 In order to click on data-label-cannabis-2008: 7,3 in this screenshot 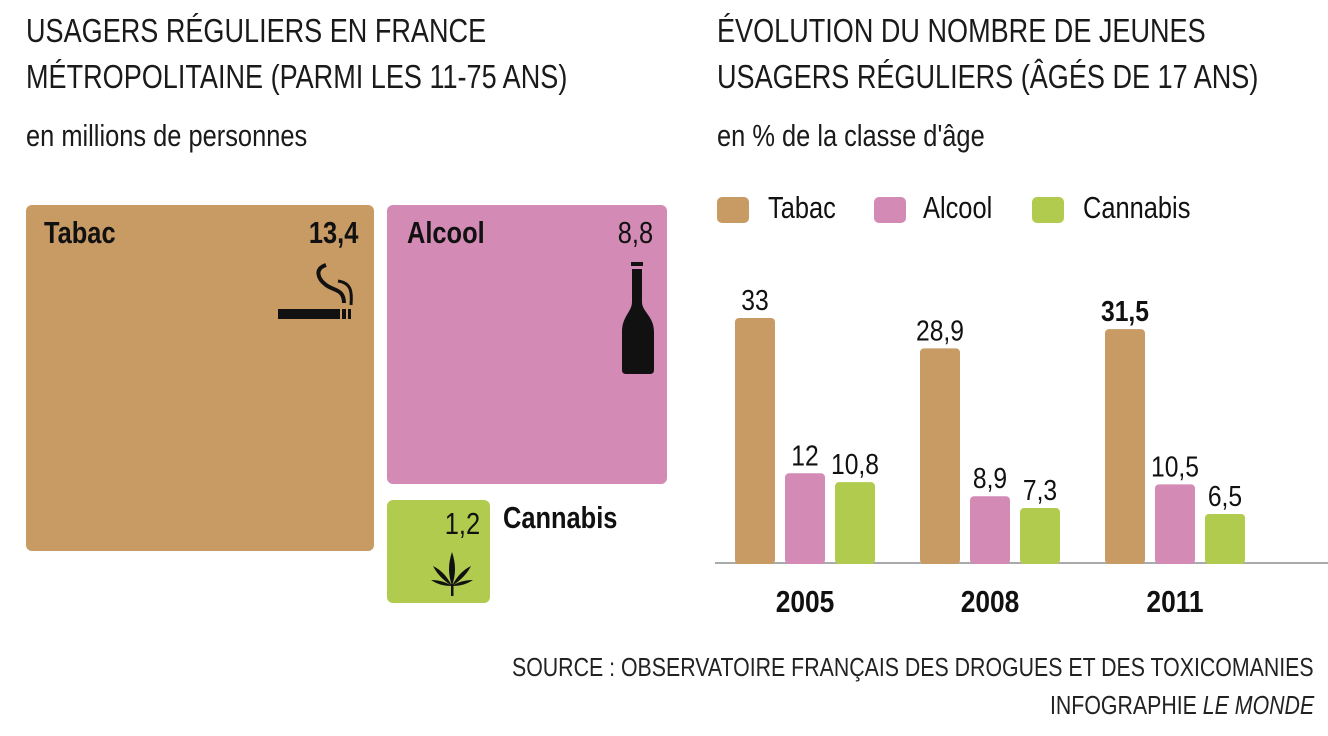, I will do `click(1040, 490)`.